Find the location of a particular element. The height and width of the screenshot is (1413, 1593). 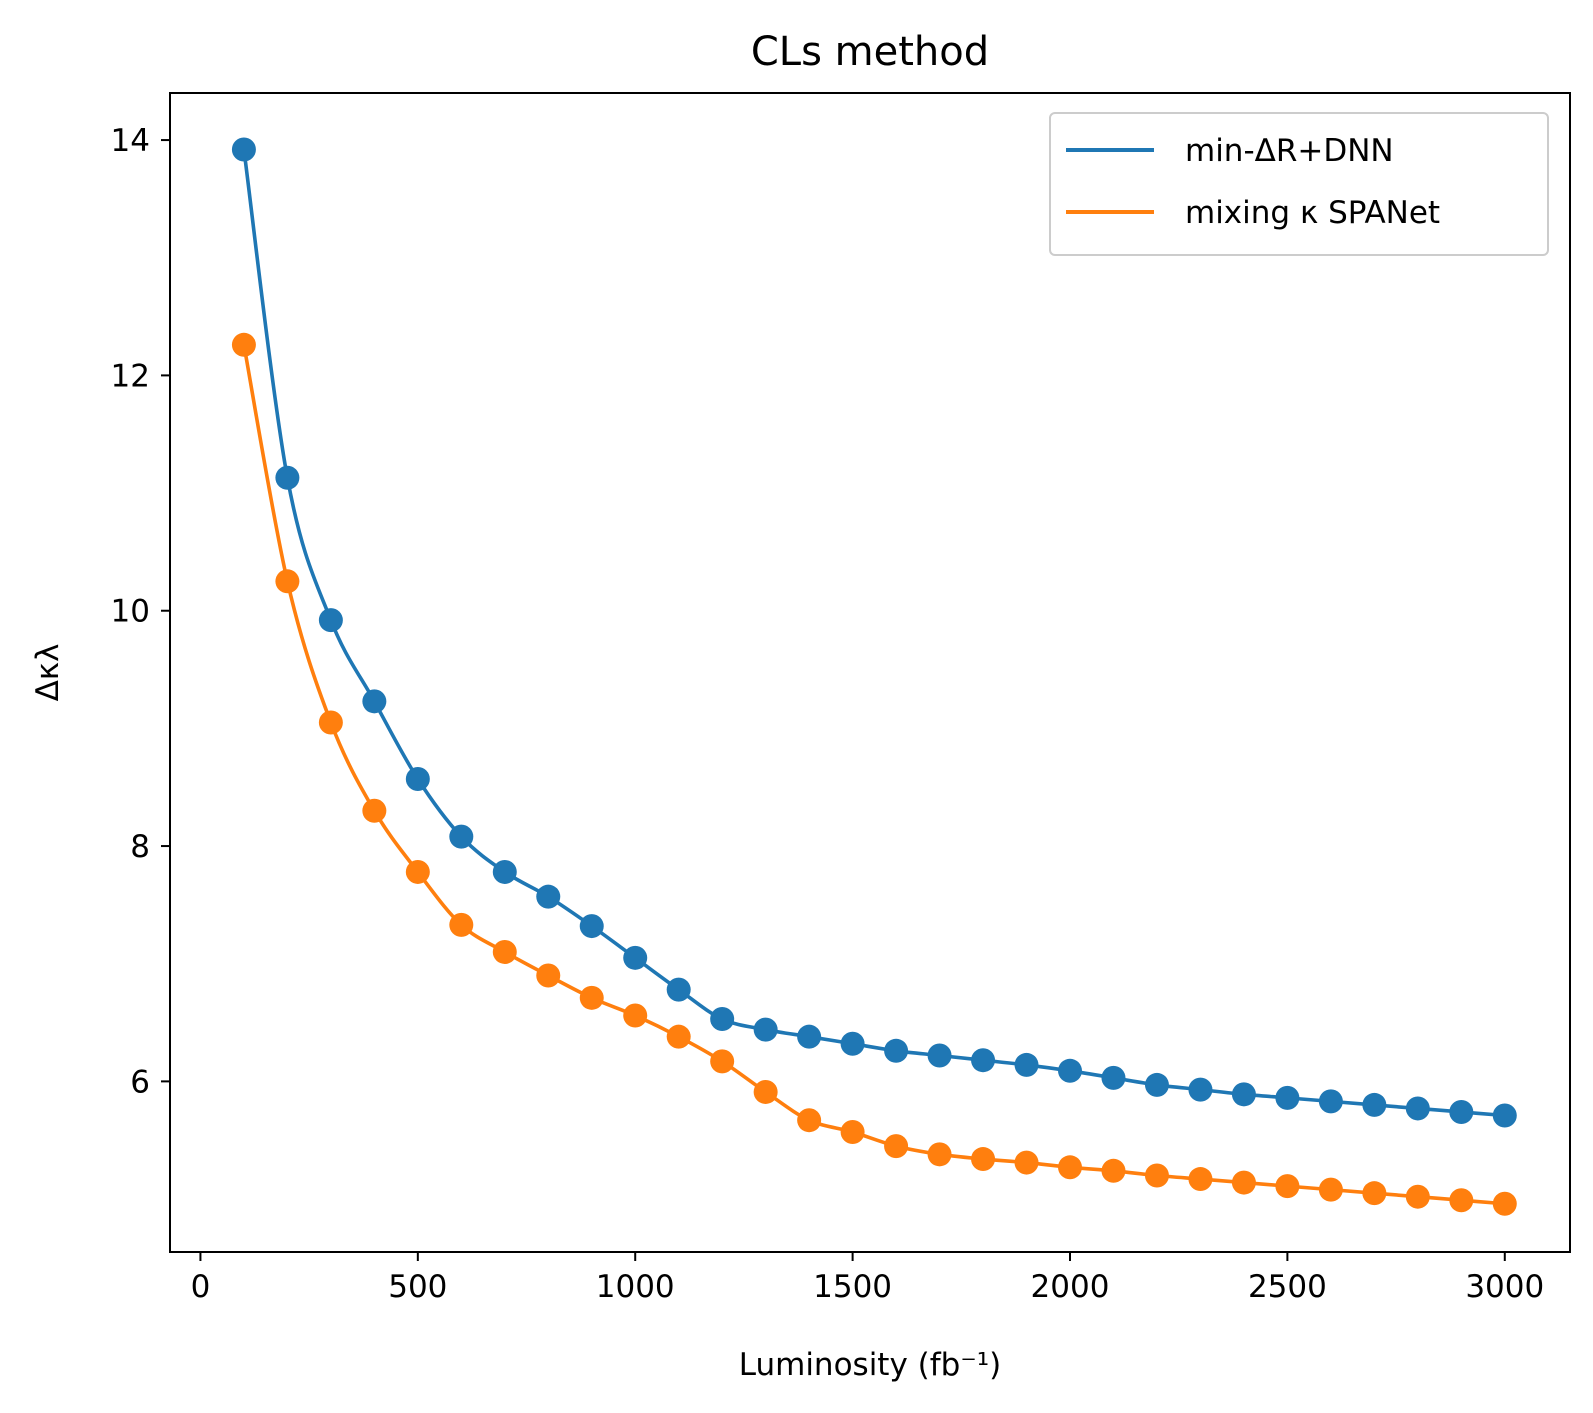

x-tick-label: 500 is located at coordinates (417, 1287).